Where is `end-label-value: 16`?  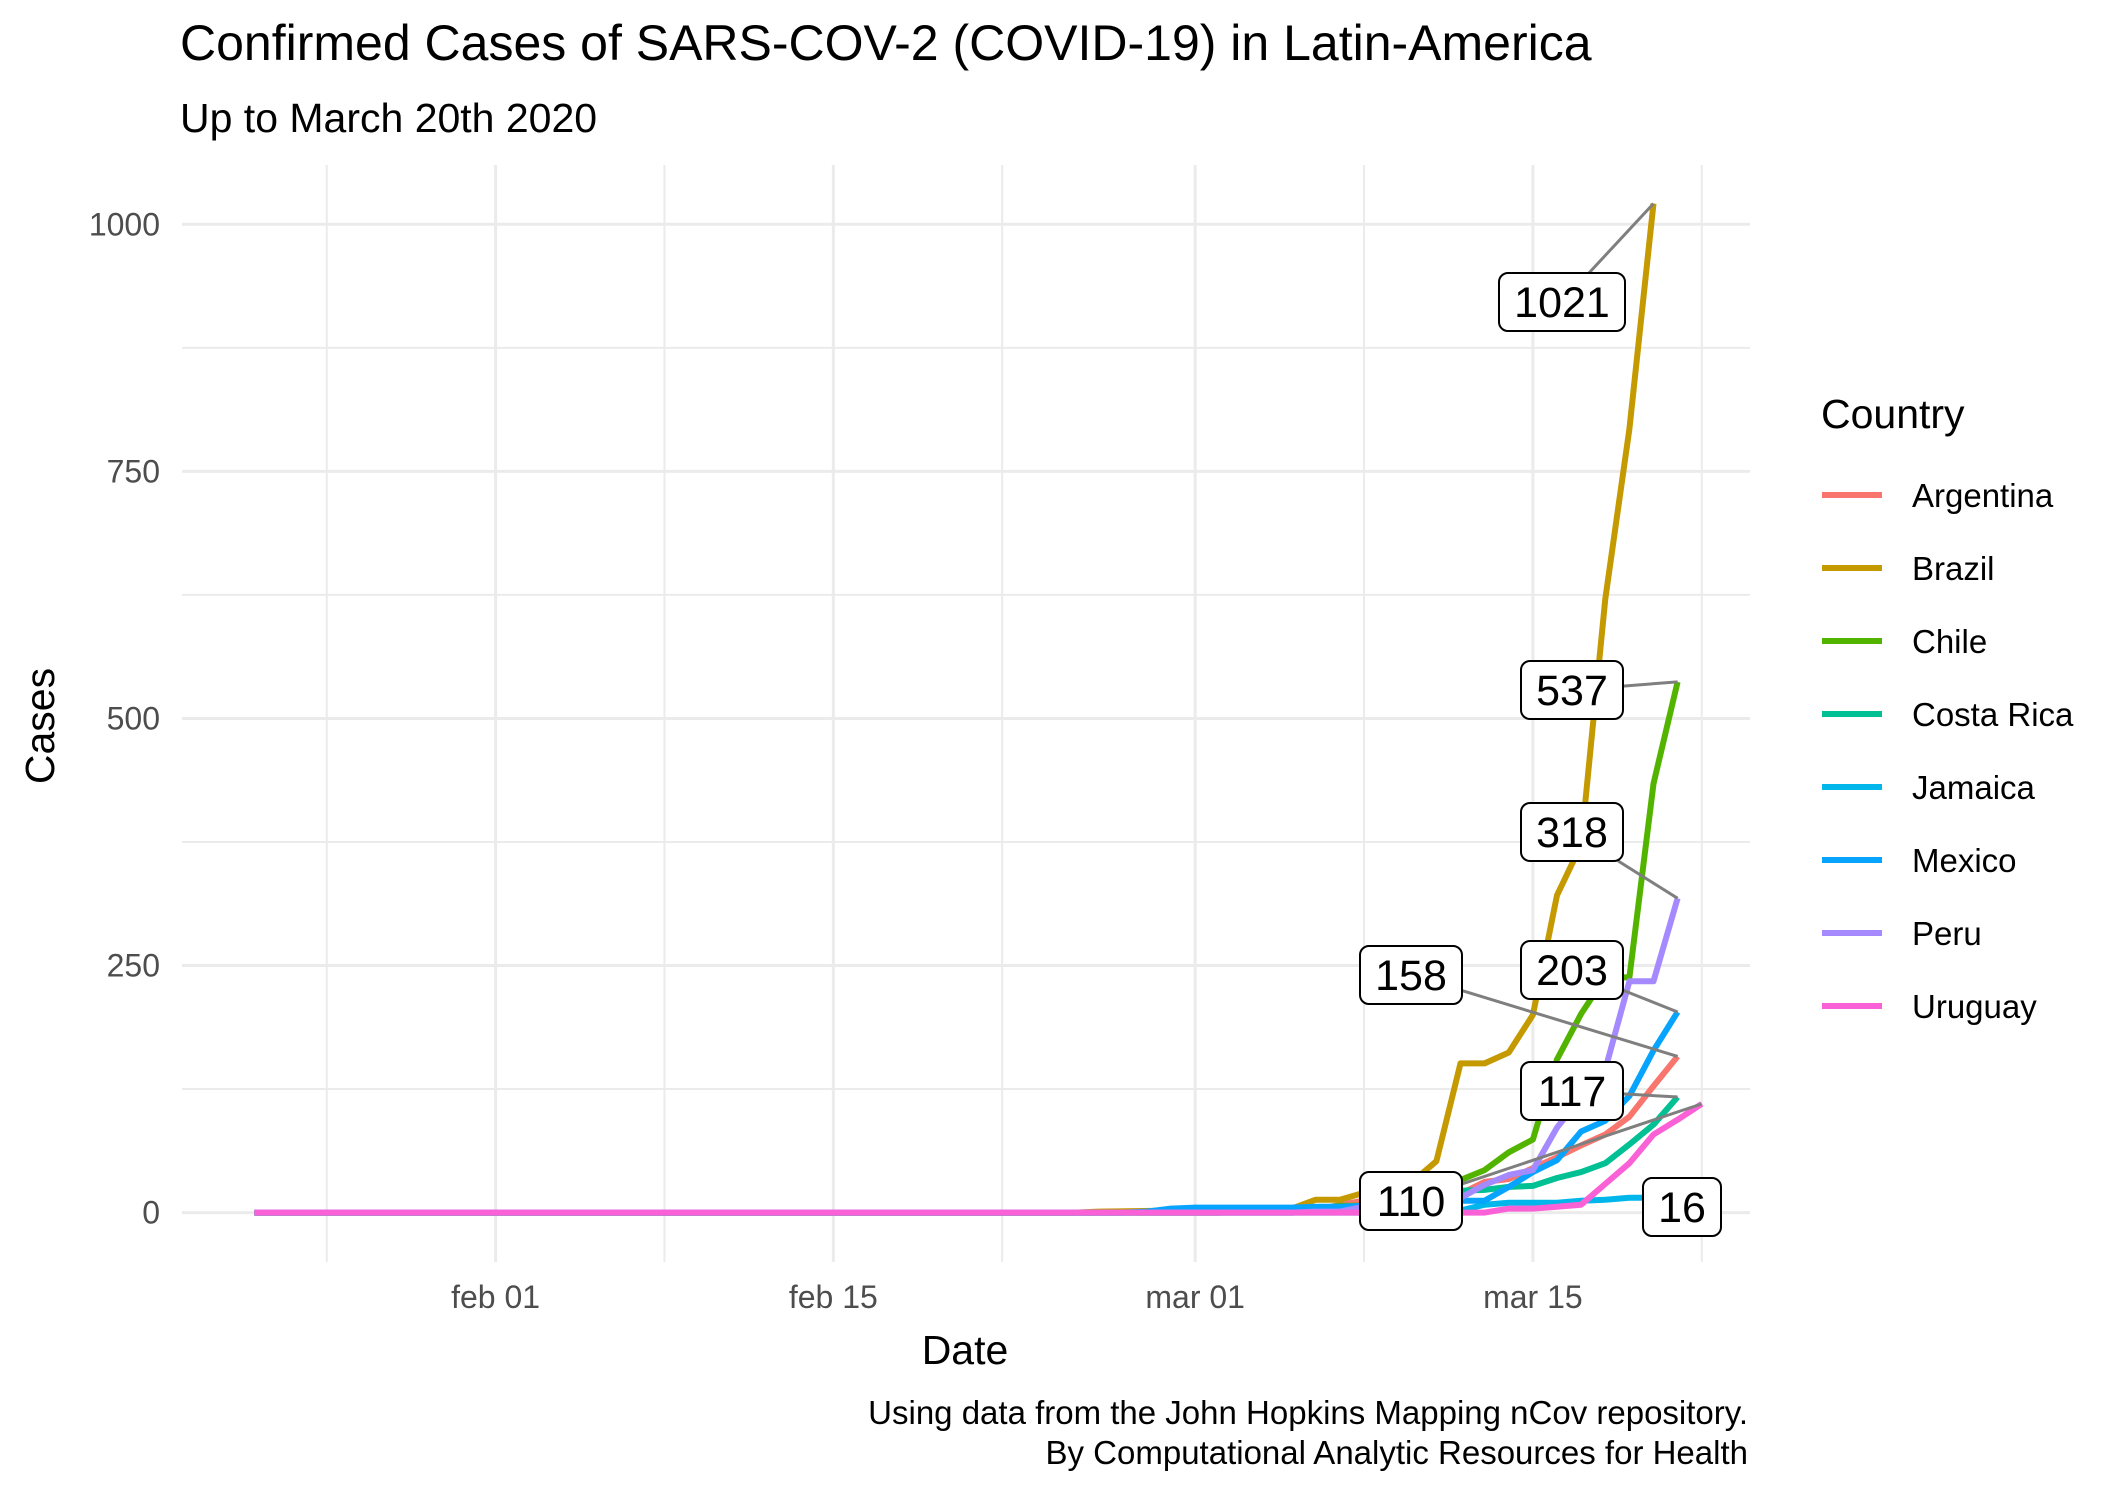
end-label-value: 16 is located at coordinates (1682, 1208).